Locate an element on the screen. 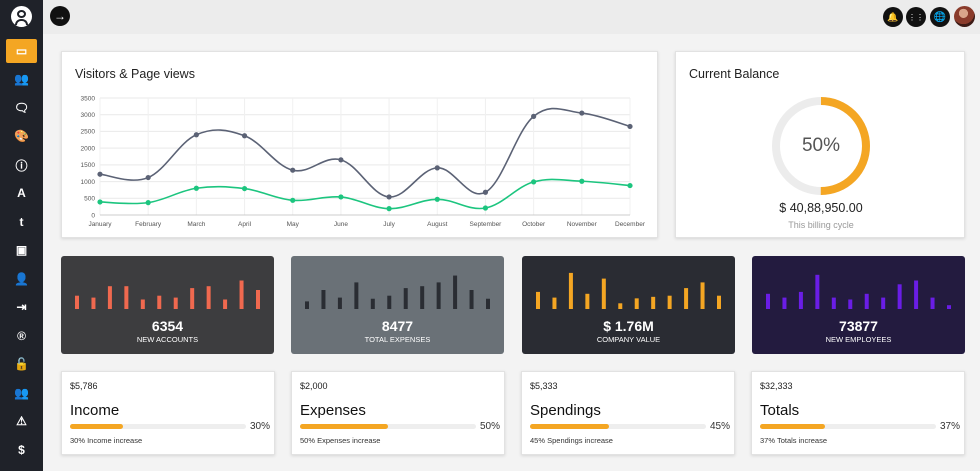  warning-icon: ⚠ is located at coordinates (21, 421).